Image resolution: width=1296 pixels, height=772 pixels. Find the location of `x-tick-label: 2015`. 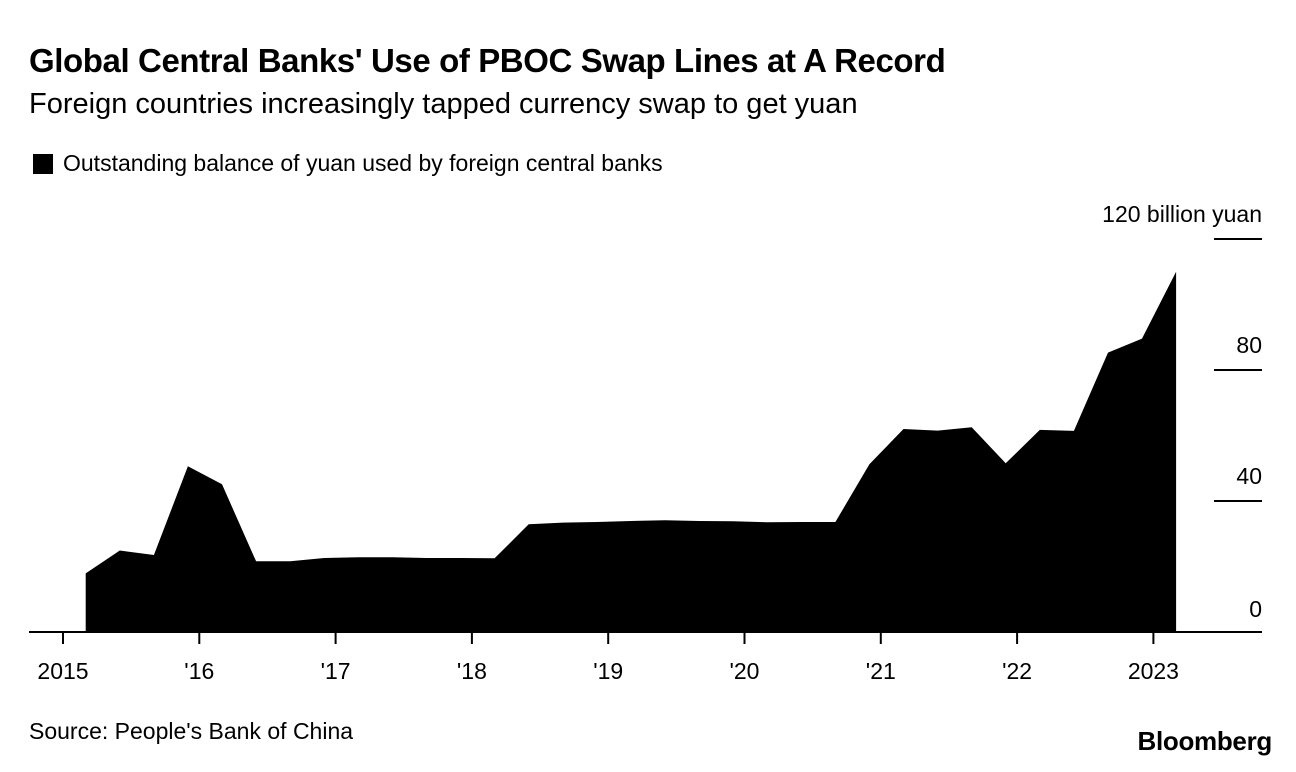

x-tick-label: 2015 is located at coordinates (62, 671).